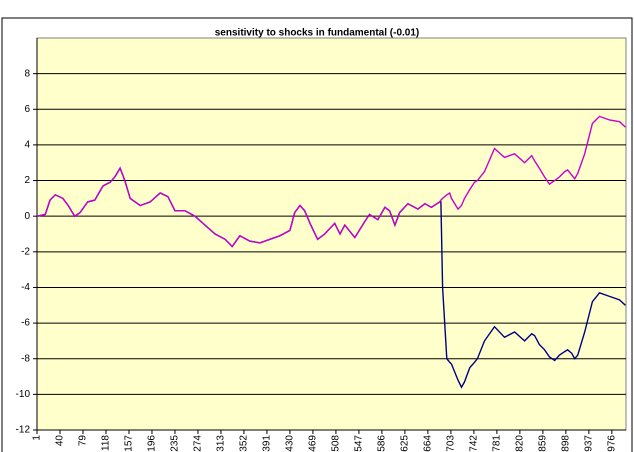  What do you see at coordinates (405, 443) in the screenshot?
I see `x-tick-label: 625` at bounding box center [405, 443].